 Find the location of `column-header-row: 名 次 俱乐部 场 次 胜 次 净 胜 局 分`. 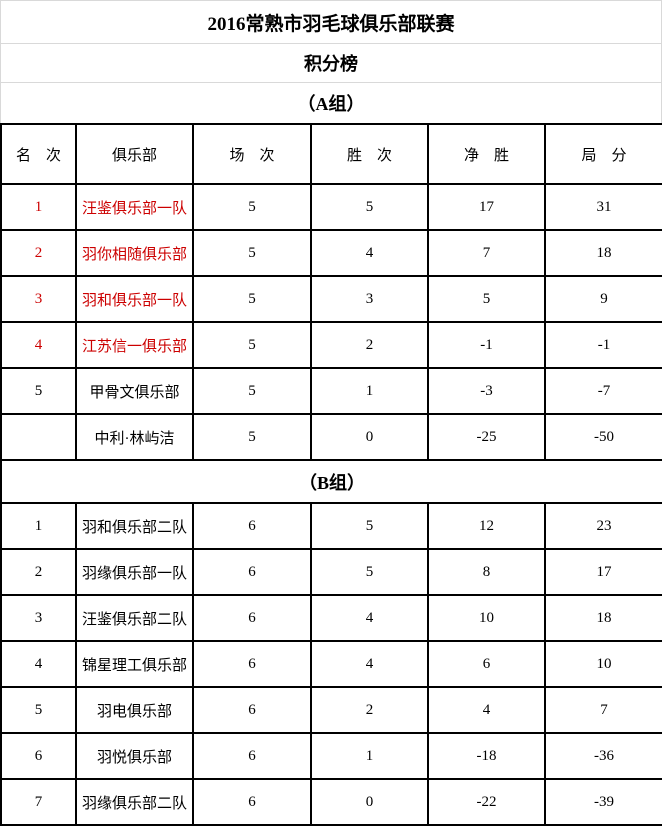

column-header-row: 名 次 俱乐部 场 次 胜 次 净 胜 局 分 is located at coordinates (331, 154).